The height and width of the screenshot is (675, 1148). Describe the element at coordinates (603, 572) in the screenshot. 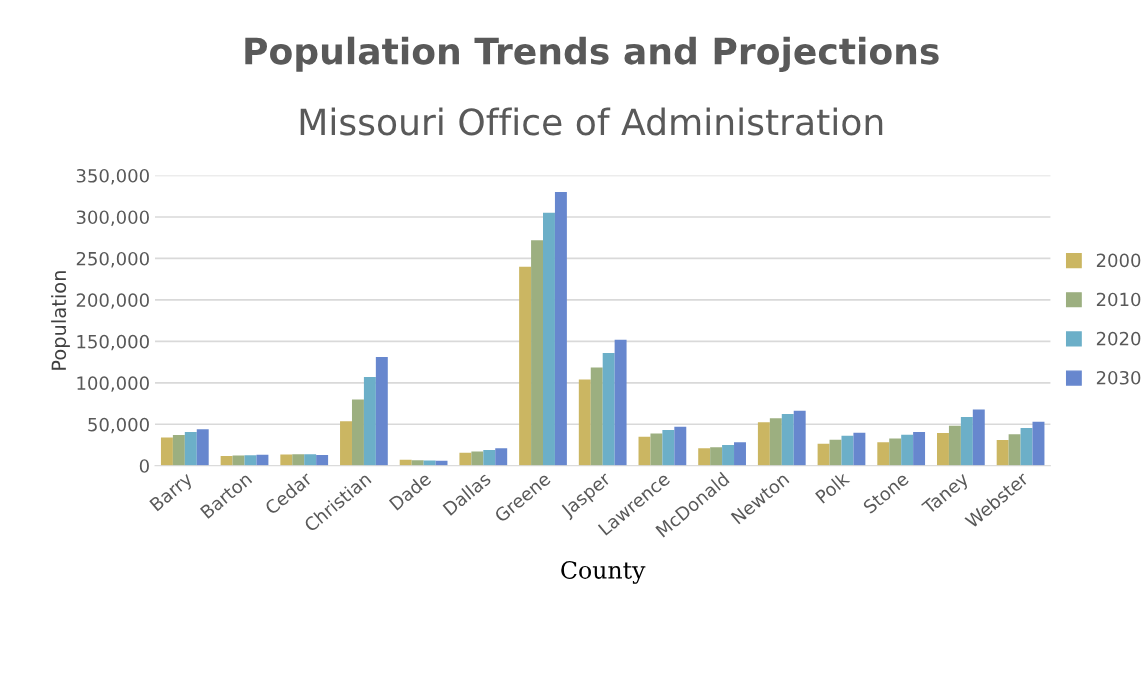

I see `x-axis-title: County` at that location.